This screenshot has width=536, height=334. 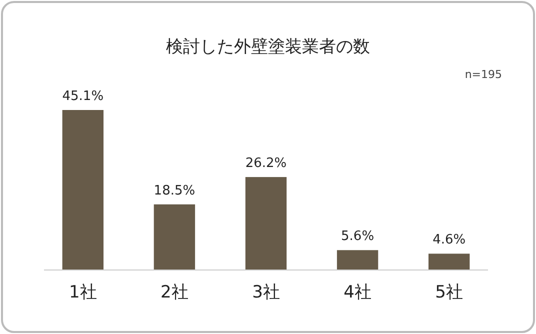 I want to click on chart-title: 検討した外壁塗装業者の数, so click(x=268, y=47).